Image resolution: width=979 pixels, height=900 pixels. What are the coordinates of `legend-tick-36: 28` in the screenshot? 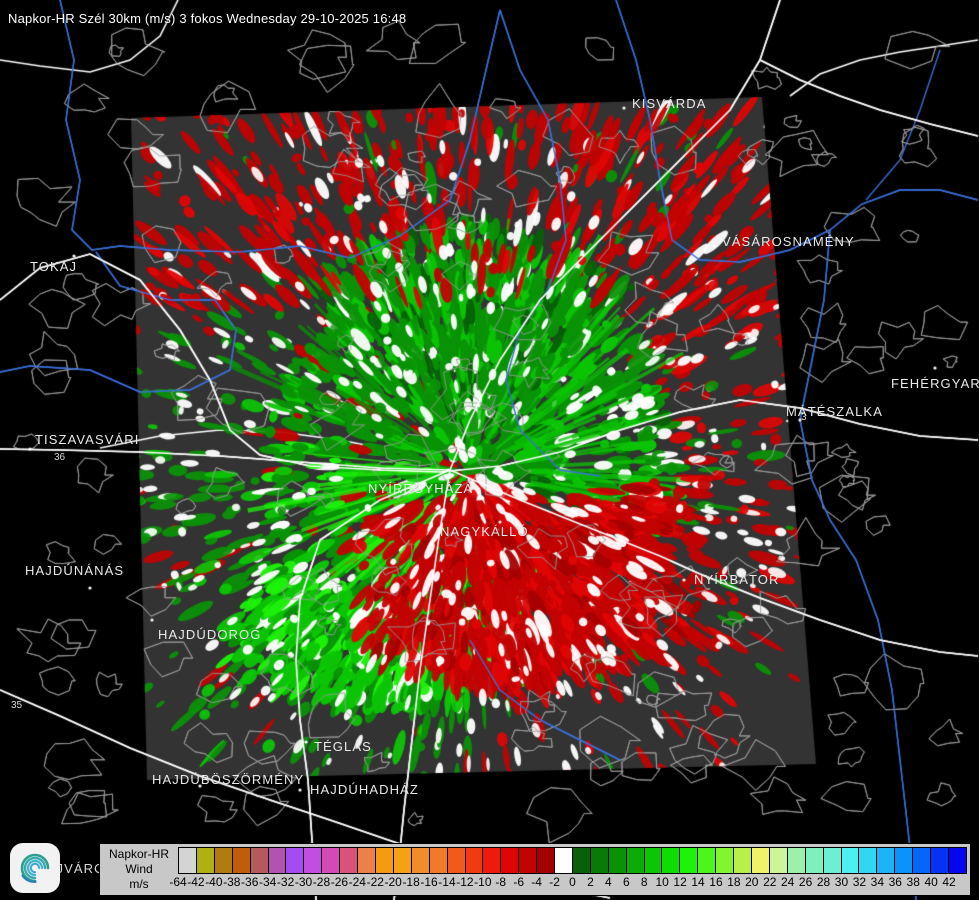 It's located at (823, 882).